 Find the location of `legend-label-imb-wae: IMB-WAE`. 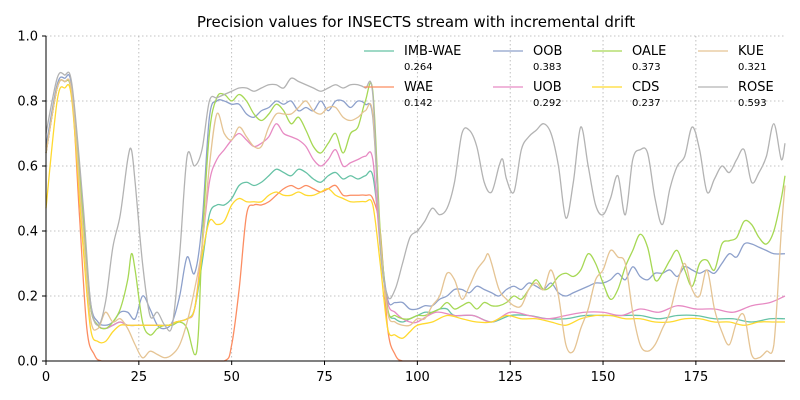

legend-label-imb-wae: IMB-WAE is located at coordinates (432, 51).